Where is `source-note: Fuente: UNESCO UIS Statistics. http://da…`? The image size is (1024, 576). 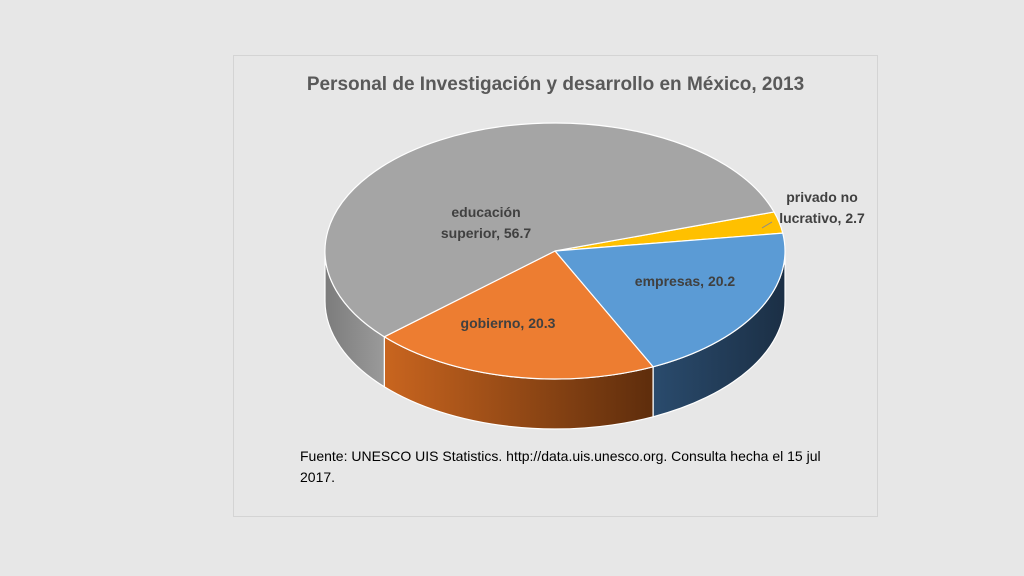 source-note: Fuente: UNESCO UIS Statistics. http://da… is located at coordinates (560, 466).